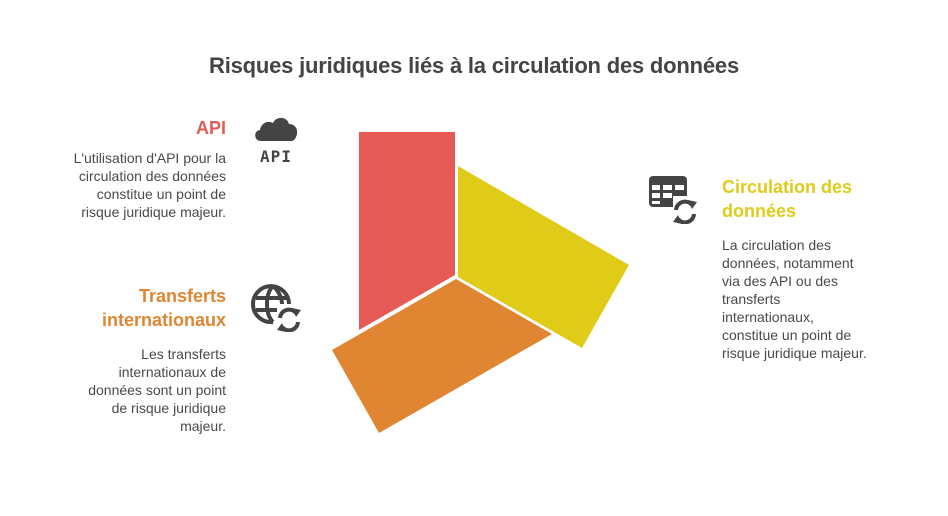 This screenshot has height=516, width=948. What do you see at coordinates (210, 128) in the screenshot?
I see `api-heading: API` at bounding box center [210, 128].